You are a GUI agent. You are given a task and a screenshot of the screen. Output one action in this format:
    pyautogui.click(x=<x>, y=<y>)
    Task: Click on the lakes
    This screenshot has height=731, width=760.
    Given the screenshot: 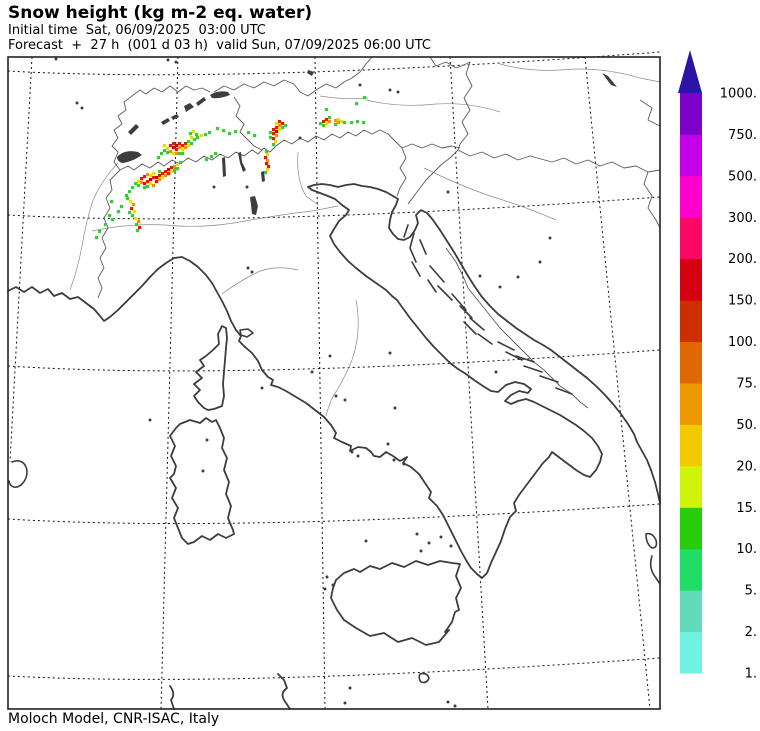 What is the action you would take?
    pyautogui.click(x=367, y=142)
    